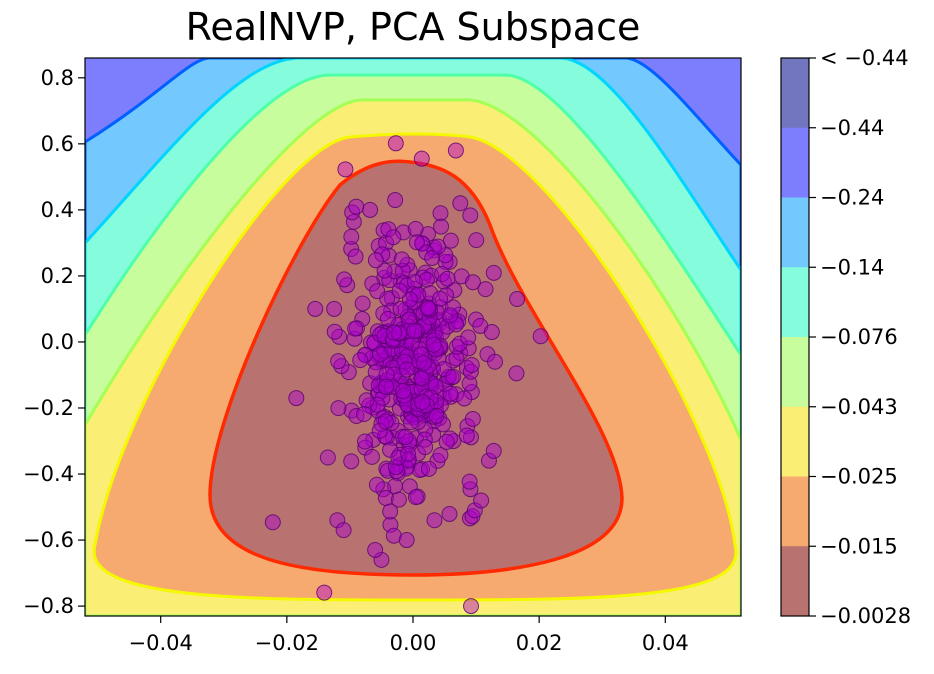  Describe the element at coordinates (48, 408) in the screenshot. I see `y-tick-label: −0.2` at that location.